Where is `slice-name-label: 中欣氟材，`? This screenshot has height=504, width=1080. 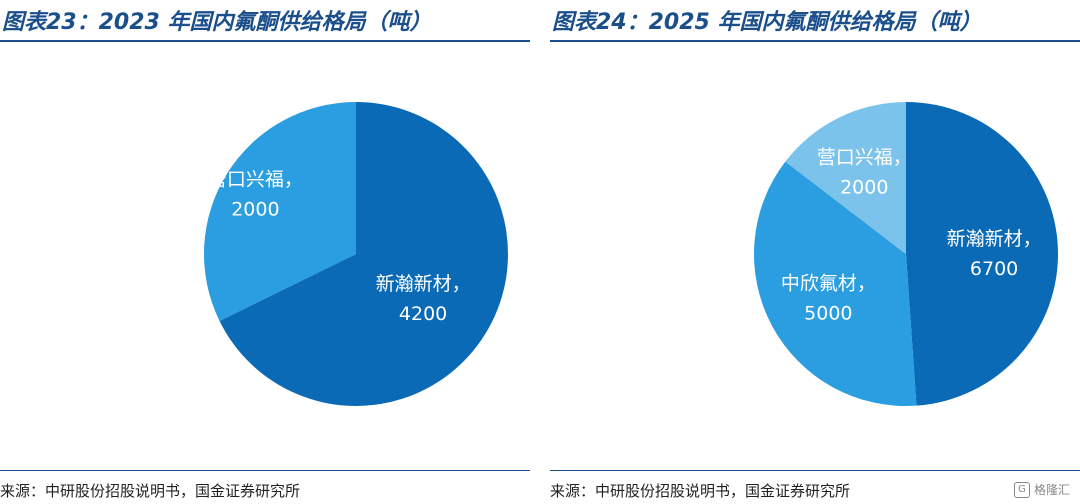
slice-name-label: 中欣氟材， is located at coordinates (828, 284).